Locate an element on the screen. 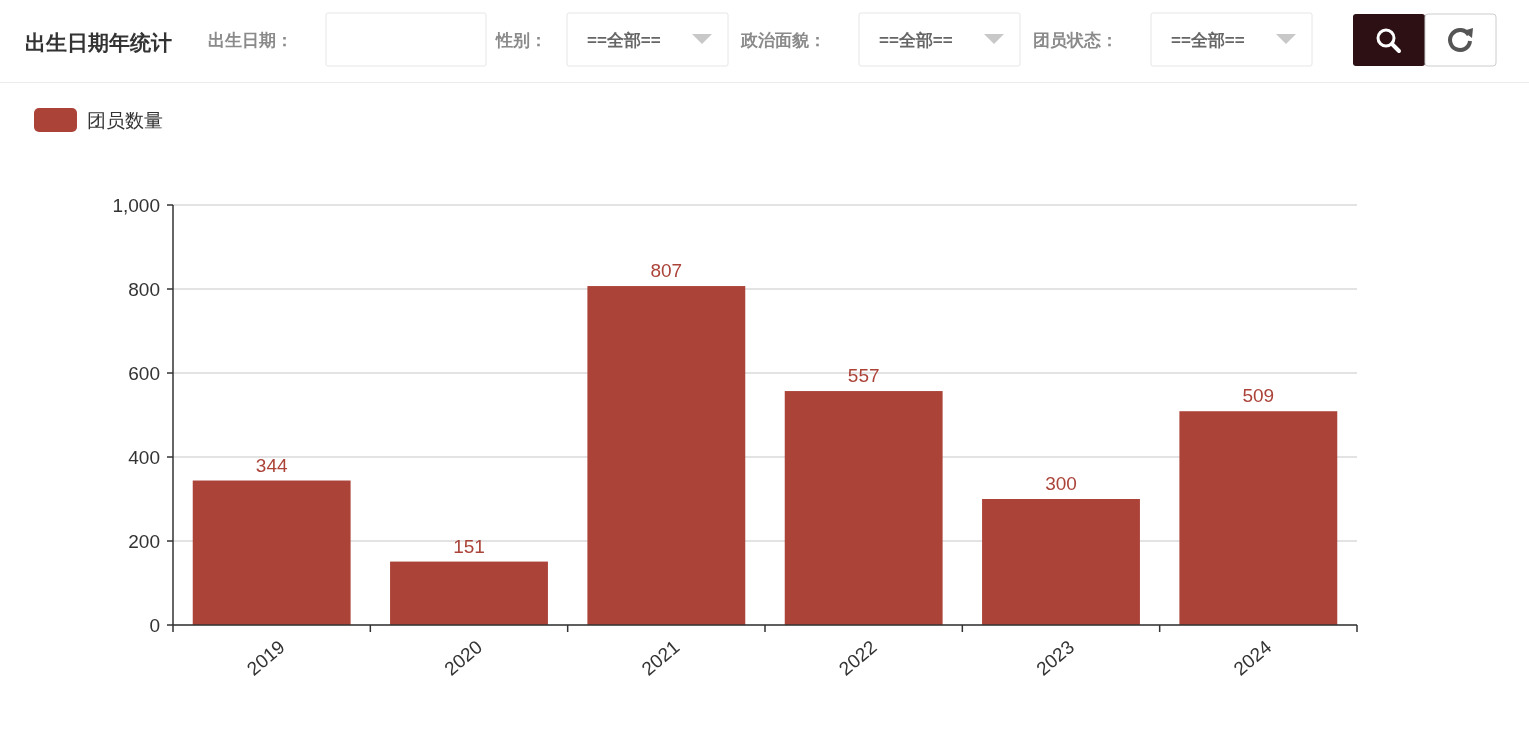  data-label: 509 is located at coordinates (1258, 396).